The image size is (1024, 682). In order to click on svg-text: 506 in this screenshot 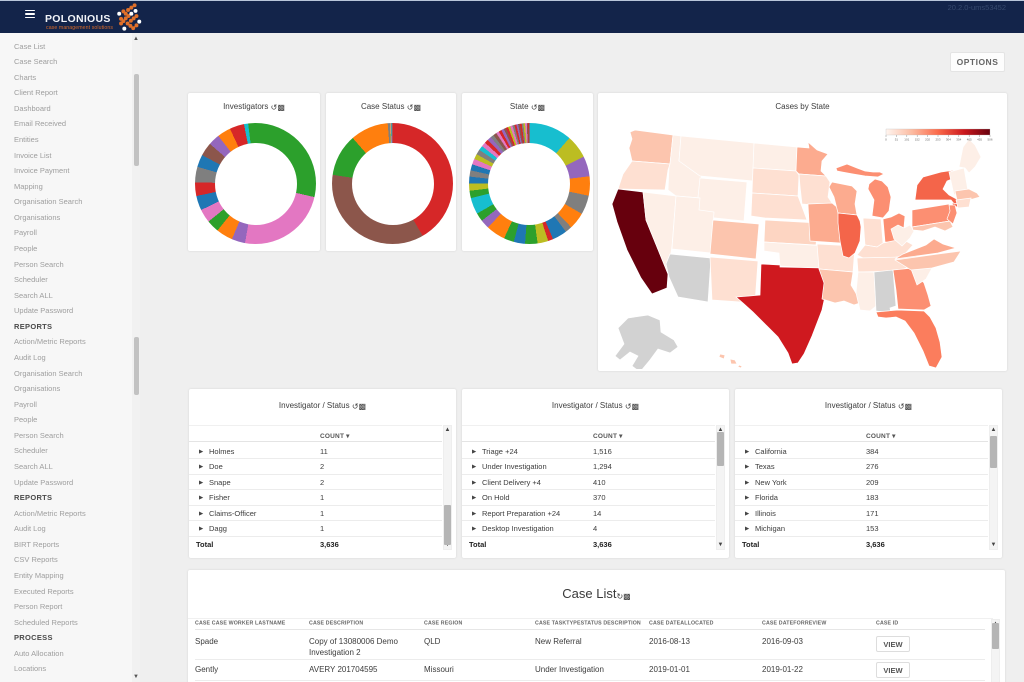, I will do `click(989, 140)`.